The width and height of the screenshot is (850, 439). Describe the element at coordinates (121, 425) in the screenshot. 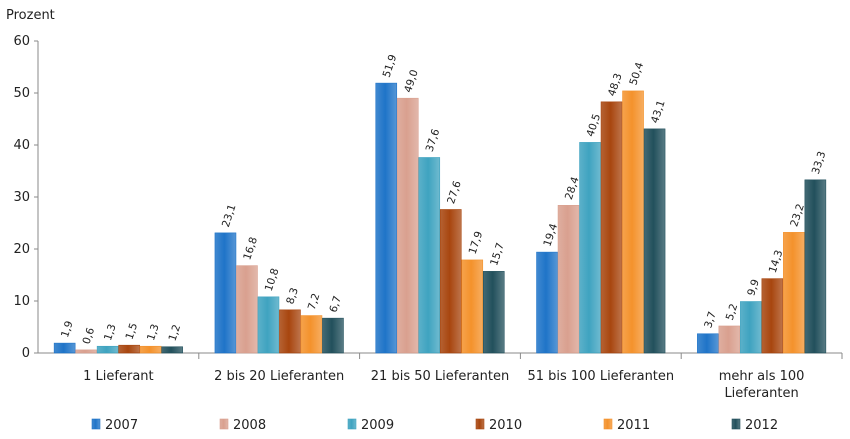

I see `legend-label-2007: 2007` at that location.